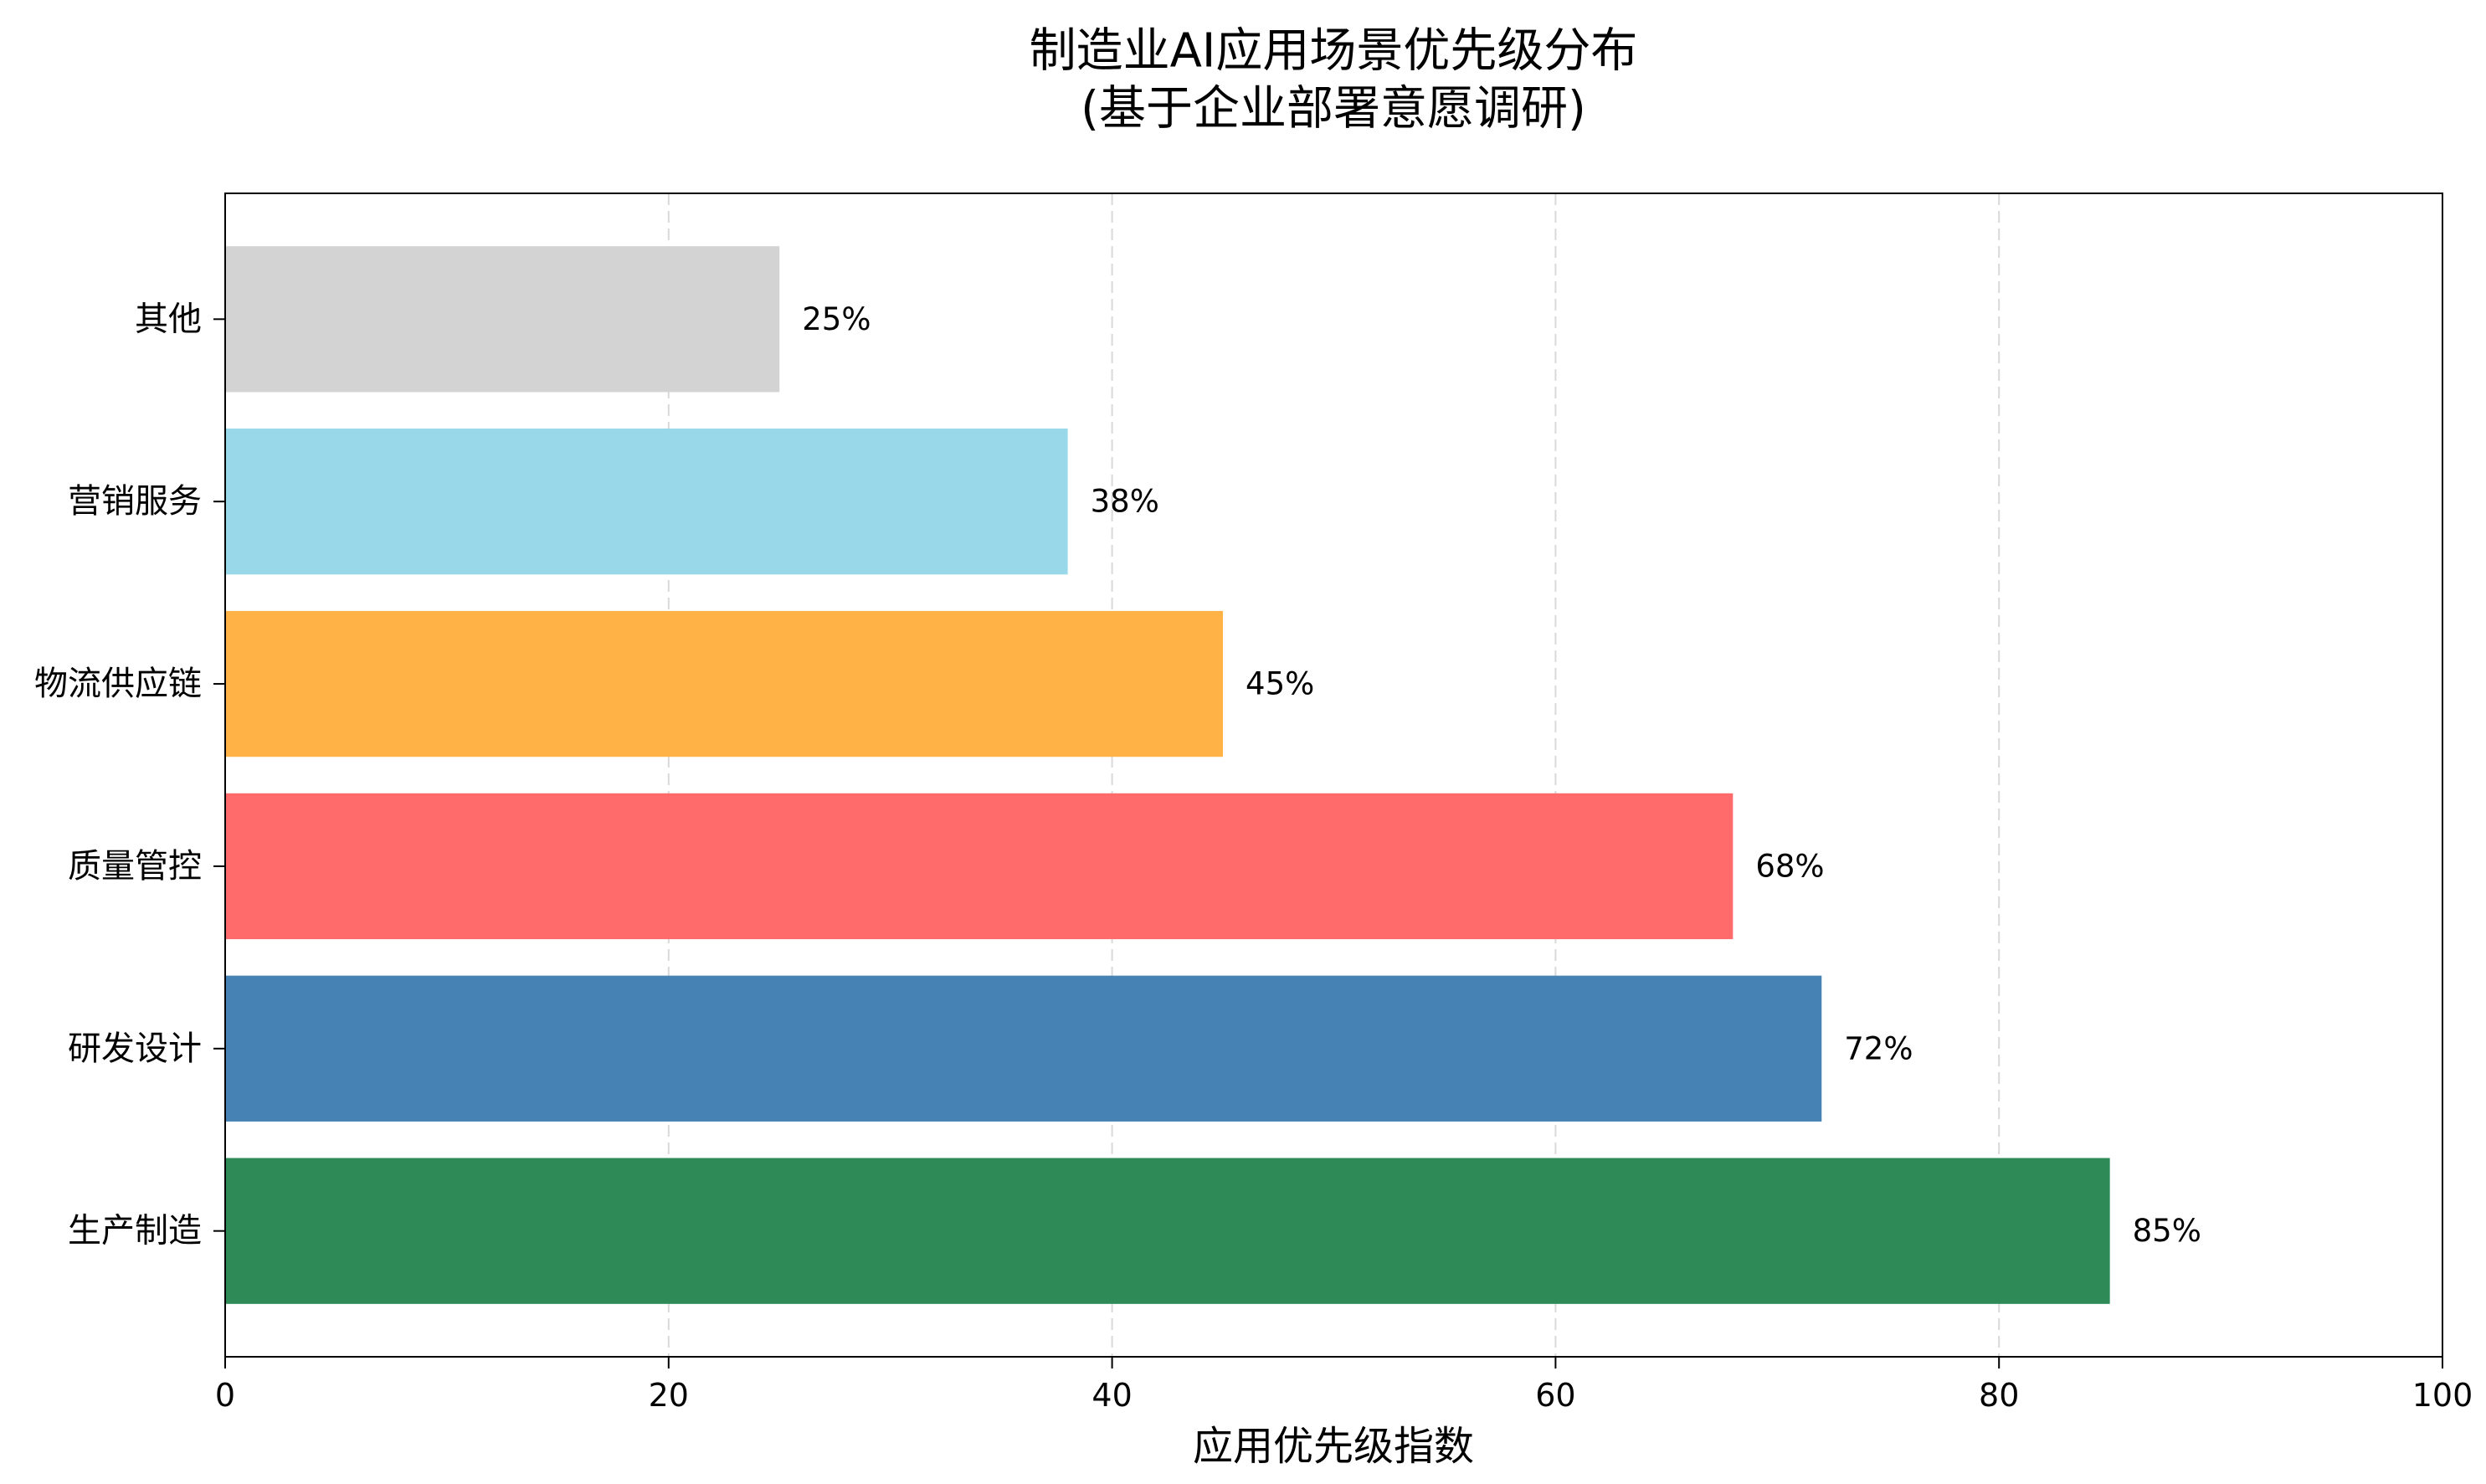 The image size is (2486, 1484). Describe the element at coordinates (2442, 1395) in the screenshot. I see `x-tick-label: 100` at that location.